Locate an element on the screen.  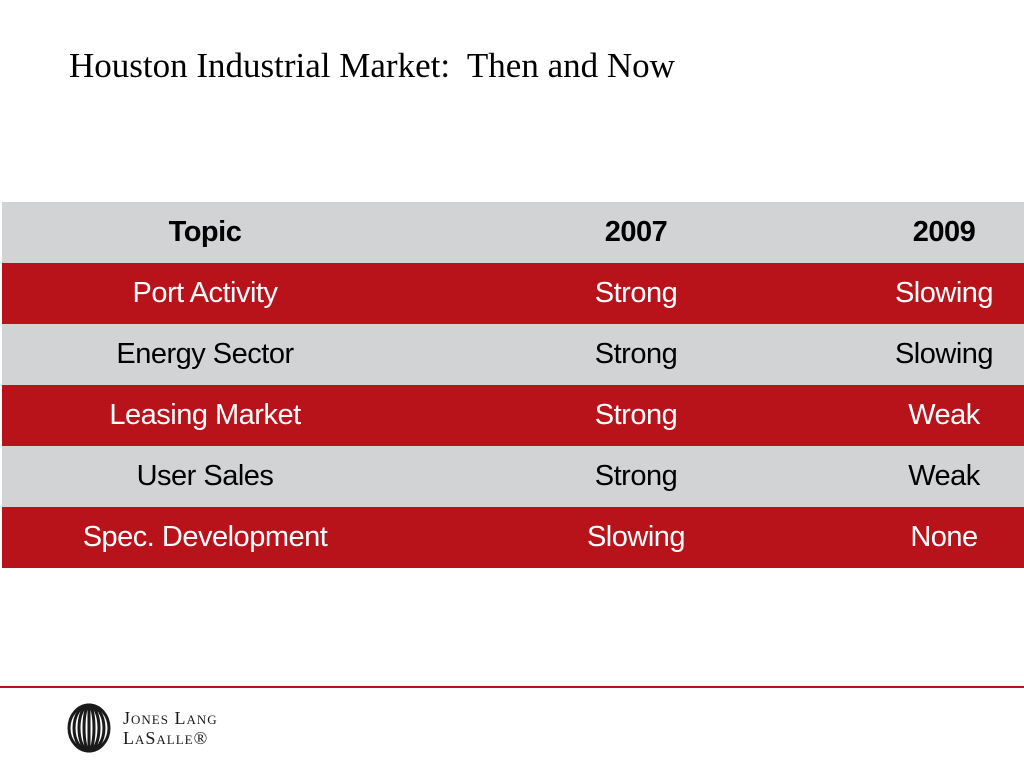
jll-logo-icon is located at coordinates (89, 728).